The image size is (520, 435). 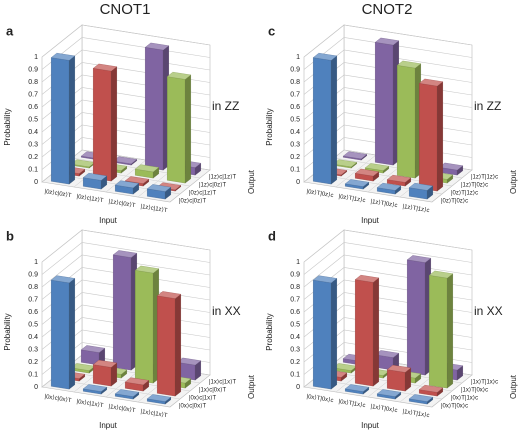 What do you see at coordinates (474, 185) in the screenshot?
I see `z-tick-label: |1z⟩T|0z⟩c` at bounding box center [474, 185].